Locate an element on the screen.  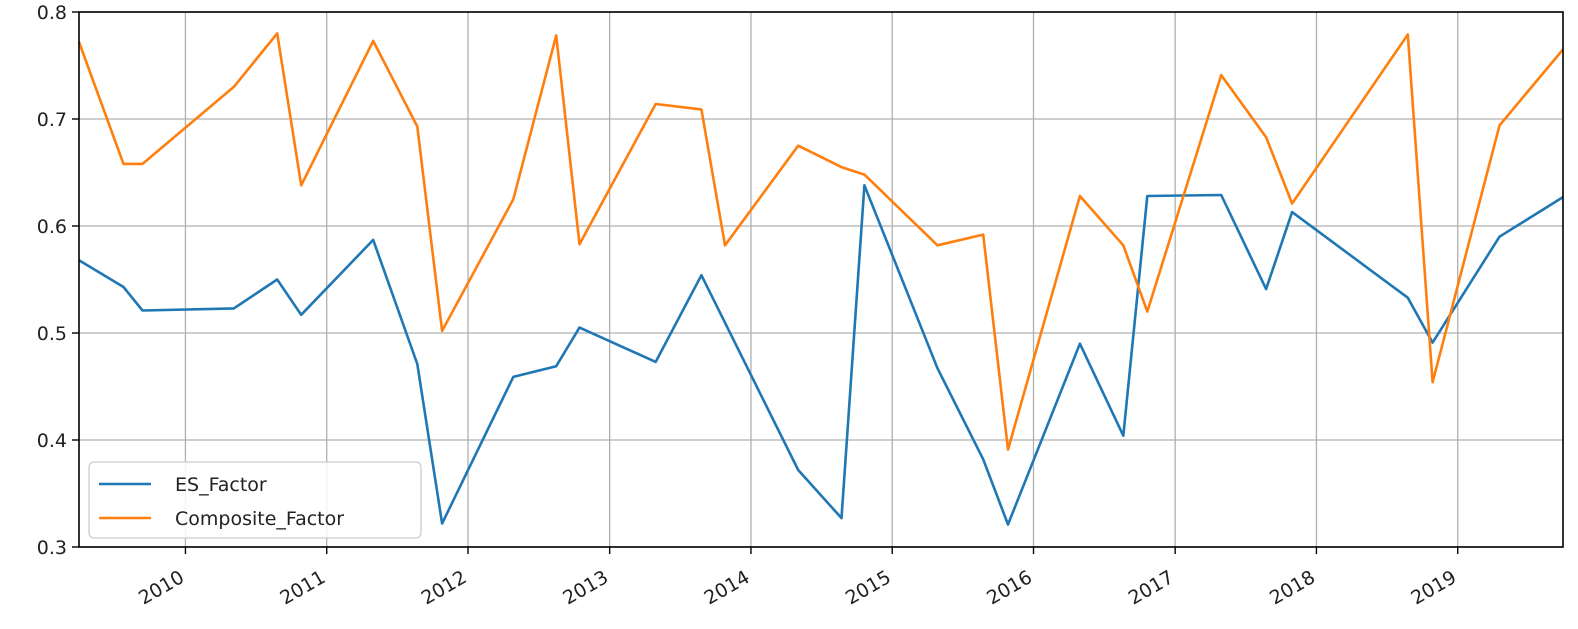
x-tick-label: 2011 is located at coordinates (302, 587).